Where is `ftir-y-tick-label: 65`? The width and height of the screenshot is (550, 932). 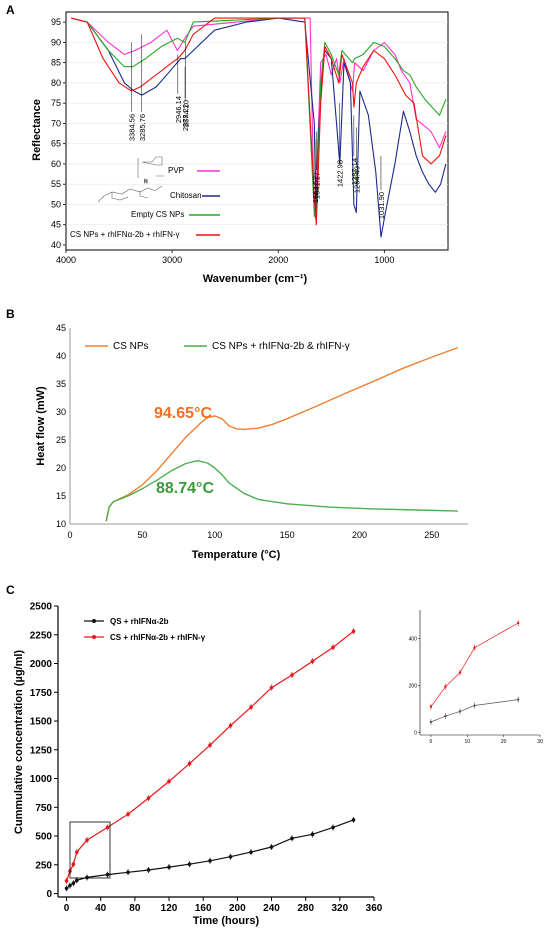 ftir-y-tick-label: 65 is located at coordinates (56, 144).